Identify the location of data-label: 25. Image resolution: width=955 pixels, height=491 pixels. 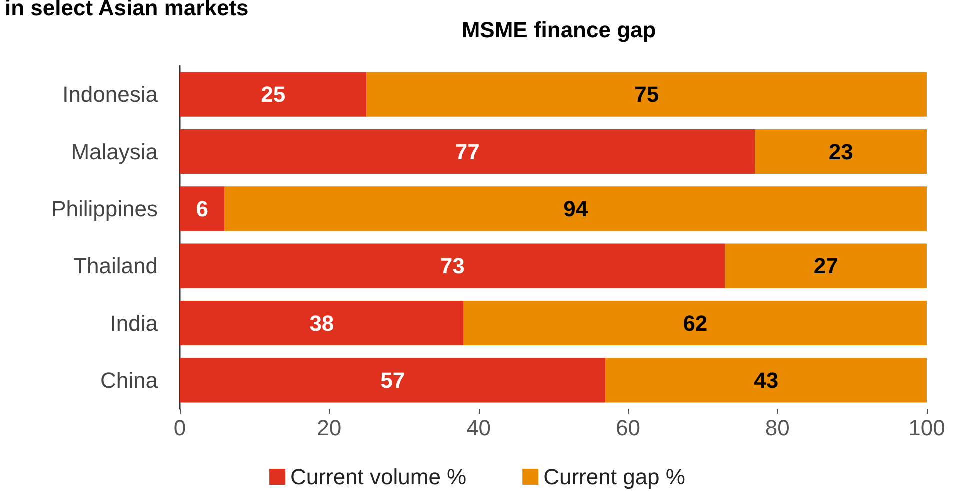
(273, 95).